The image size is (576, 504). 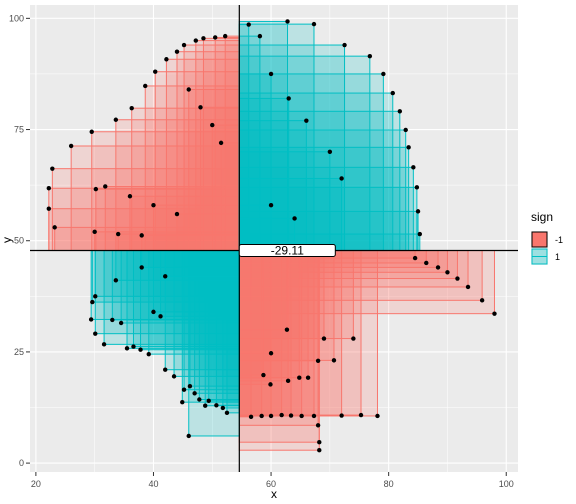 What do you see at coordinates (19, 352) in the screenshot?
I see `y-tick-label: 25` at bounding box center [19, 352].